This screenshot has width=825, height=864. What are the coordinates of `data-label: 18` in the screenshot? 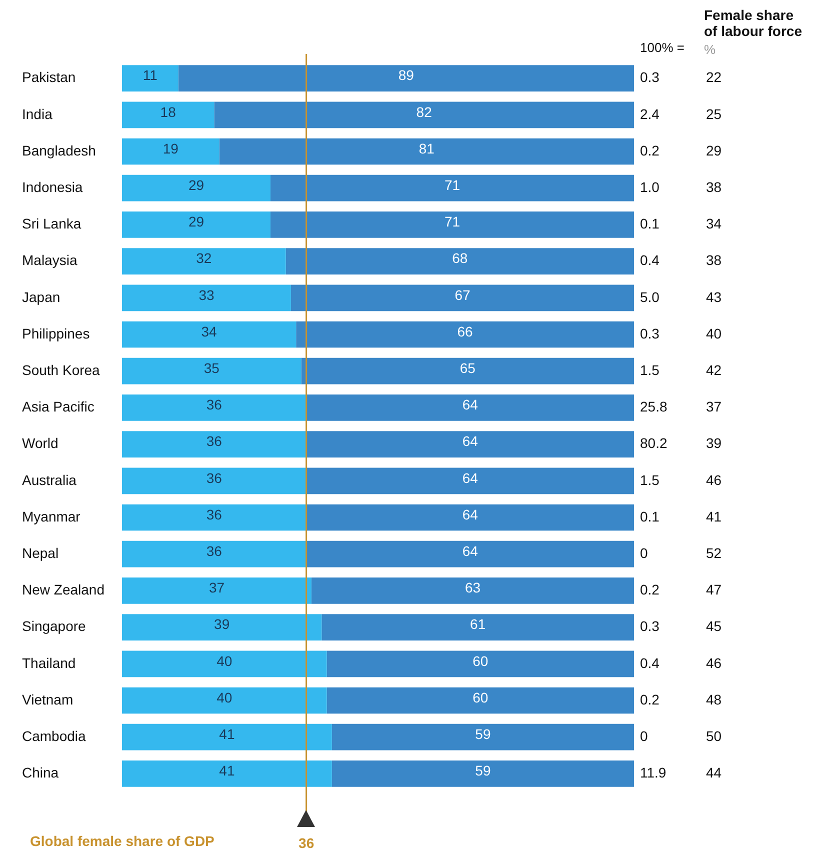 It's located at (168, 112).